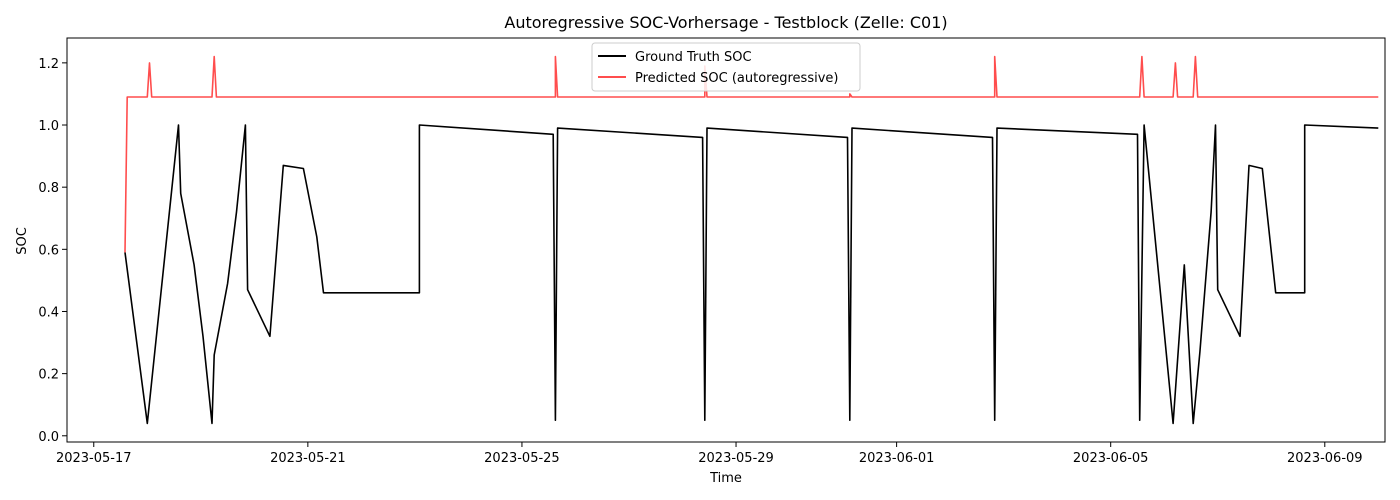 The width and height of the screenshot is (1400, 500). What do you see at coordinates (48, 64) in the screenshot?
I see `y-tick-label: 1.2` at bounding box center [48, 64].